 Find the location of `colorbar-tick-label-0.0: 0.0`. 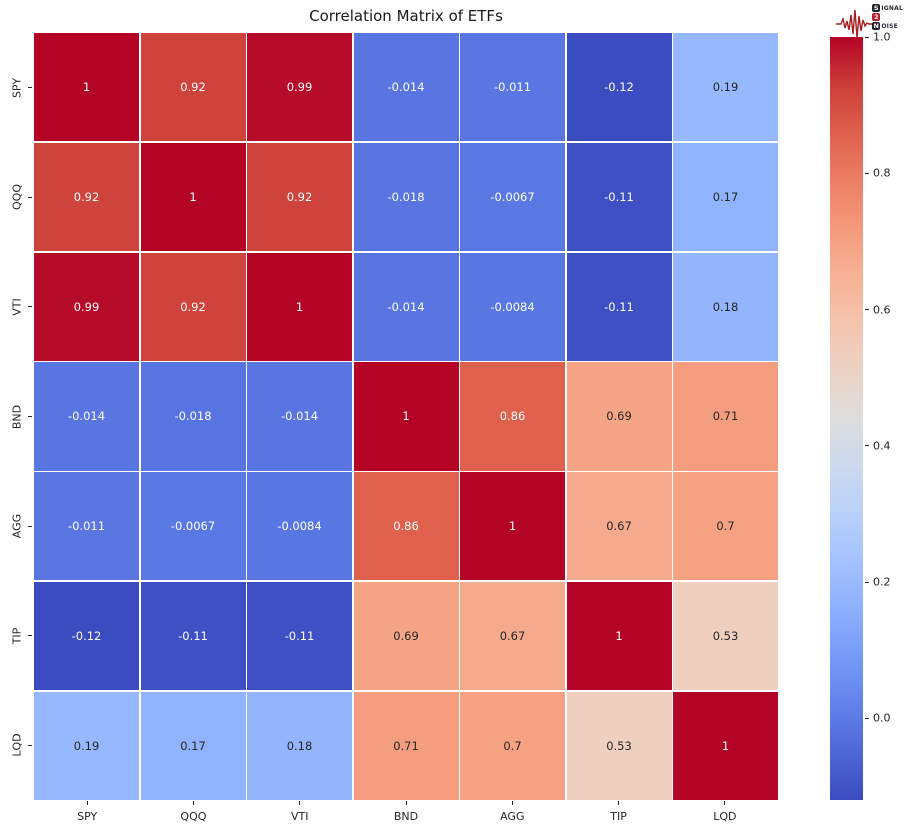

colorbar-tick-label-0.0: 0.0 is located at coordinates (882, 718).